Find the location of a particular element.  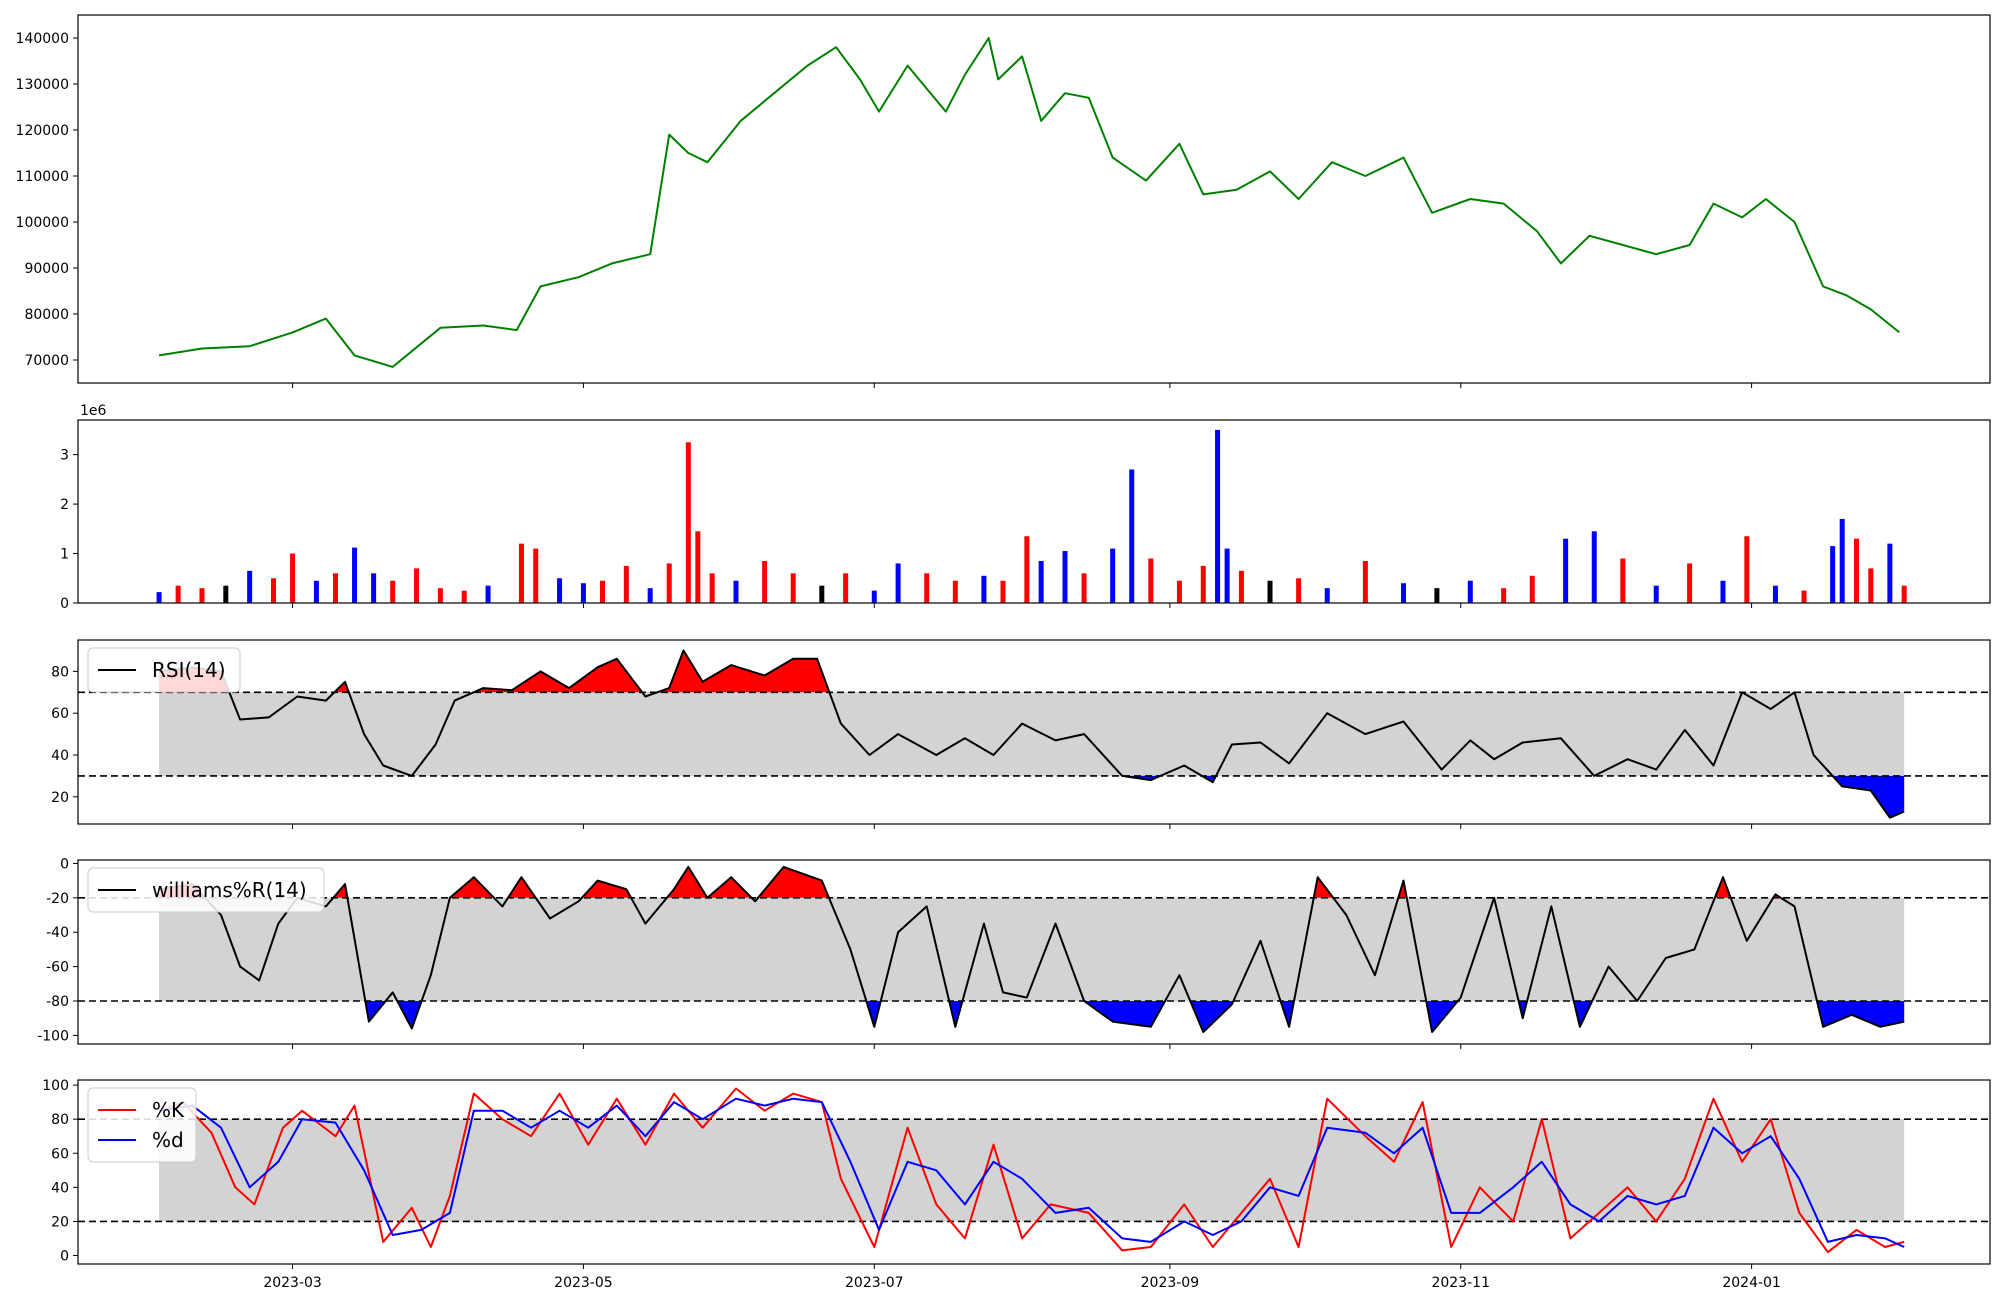

williams-ytick-label: -60 is located at coordinates (57, 968).